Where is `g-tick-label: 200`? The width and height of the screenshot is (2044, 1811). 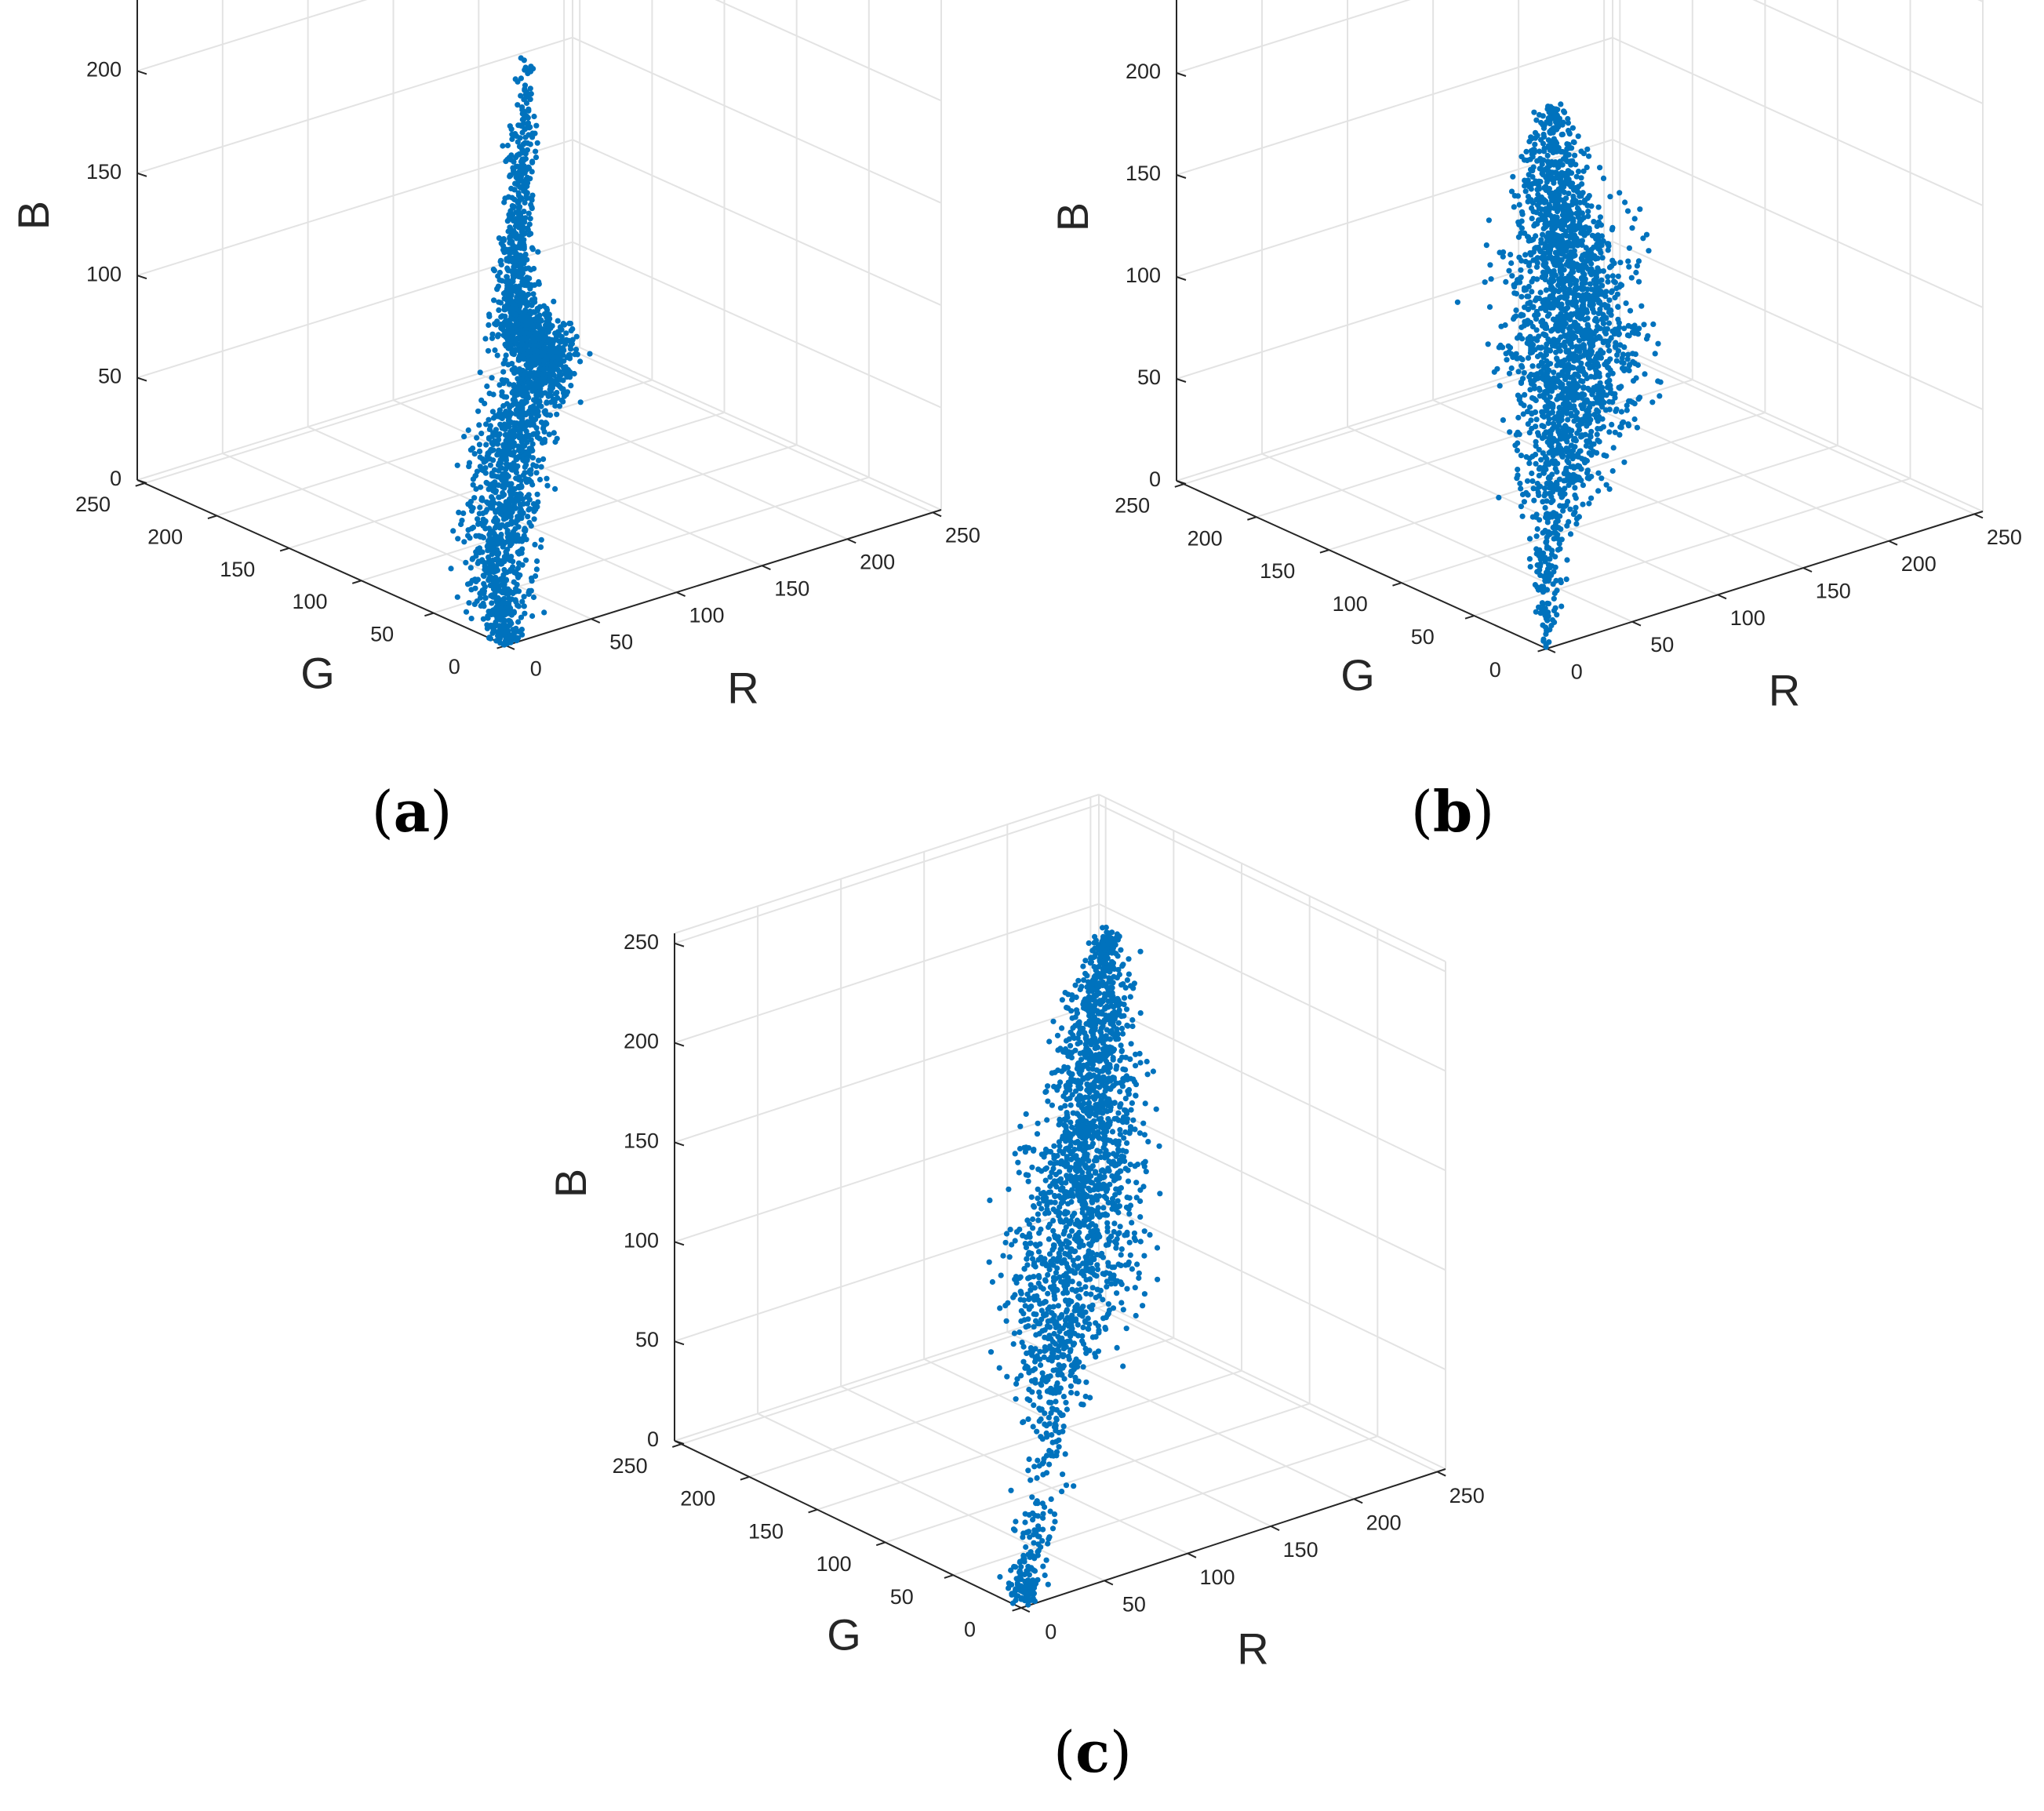
g-tick-label: 200 is located at coordinates (1205, 538).